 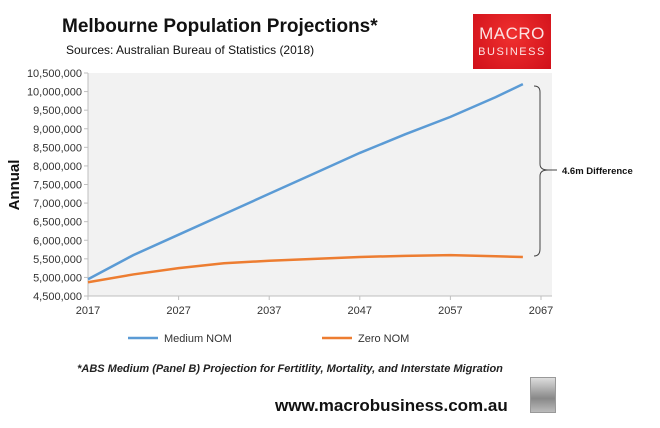 What do you see at coordinates (383, 339) in the screenshot?
I see `legend-label: Zero NOM` at bounding box center [383, 339].